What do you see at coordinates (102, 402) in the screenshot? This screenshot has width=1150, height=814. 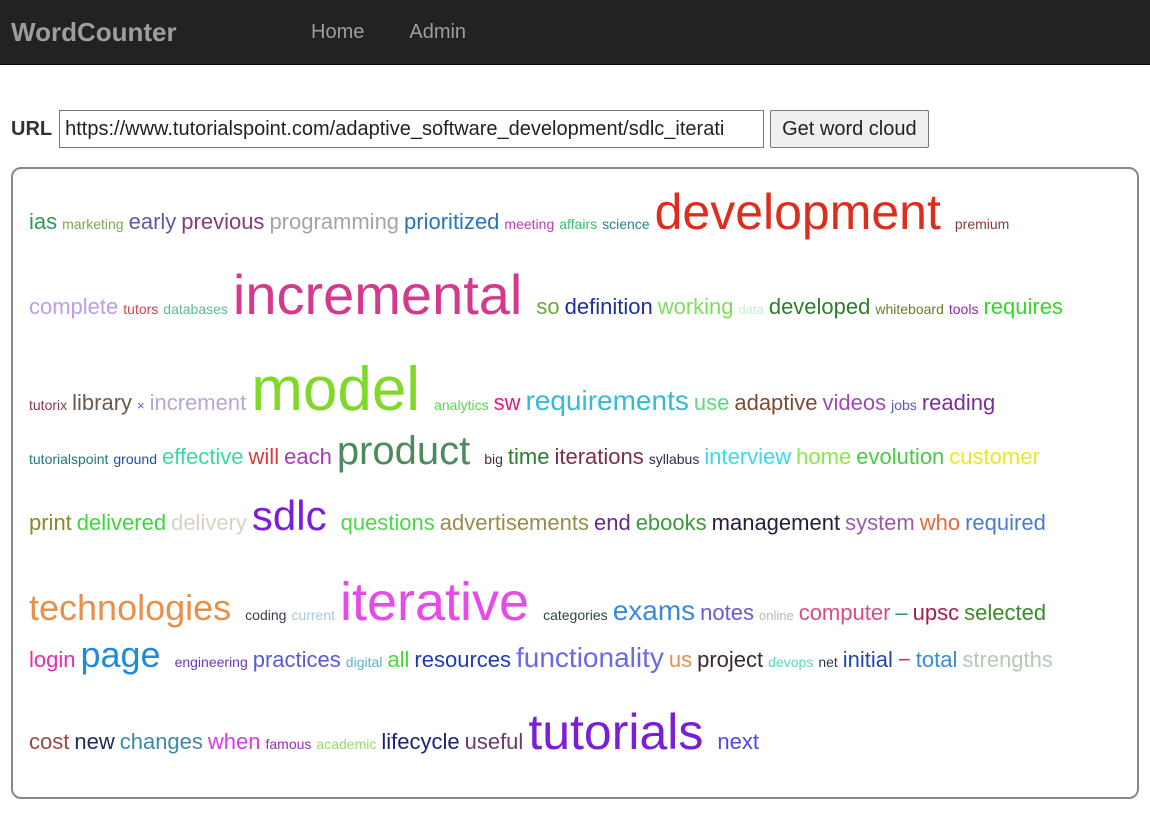 I see `cloud-word: library` at bounding box center [102, 402].